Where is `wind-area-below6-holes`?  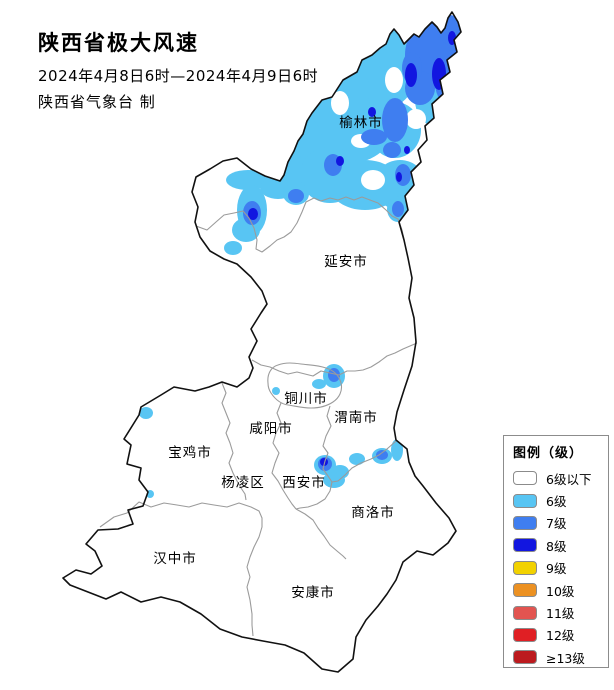 wind-area-below6-holes is located at coordinates (378, 128).